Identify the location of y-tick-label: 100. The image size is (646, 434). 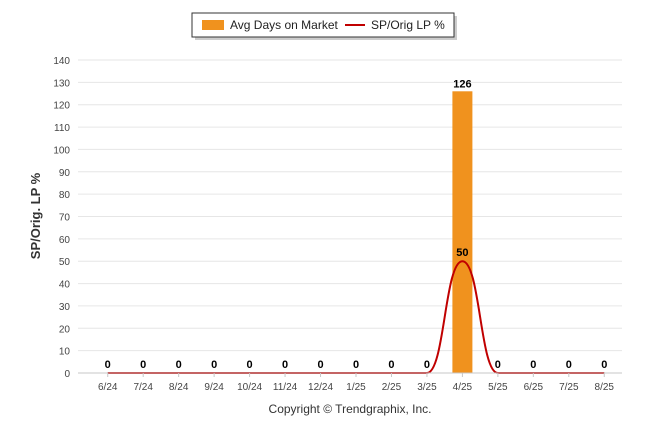
(61, 150).